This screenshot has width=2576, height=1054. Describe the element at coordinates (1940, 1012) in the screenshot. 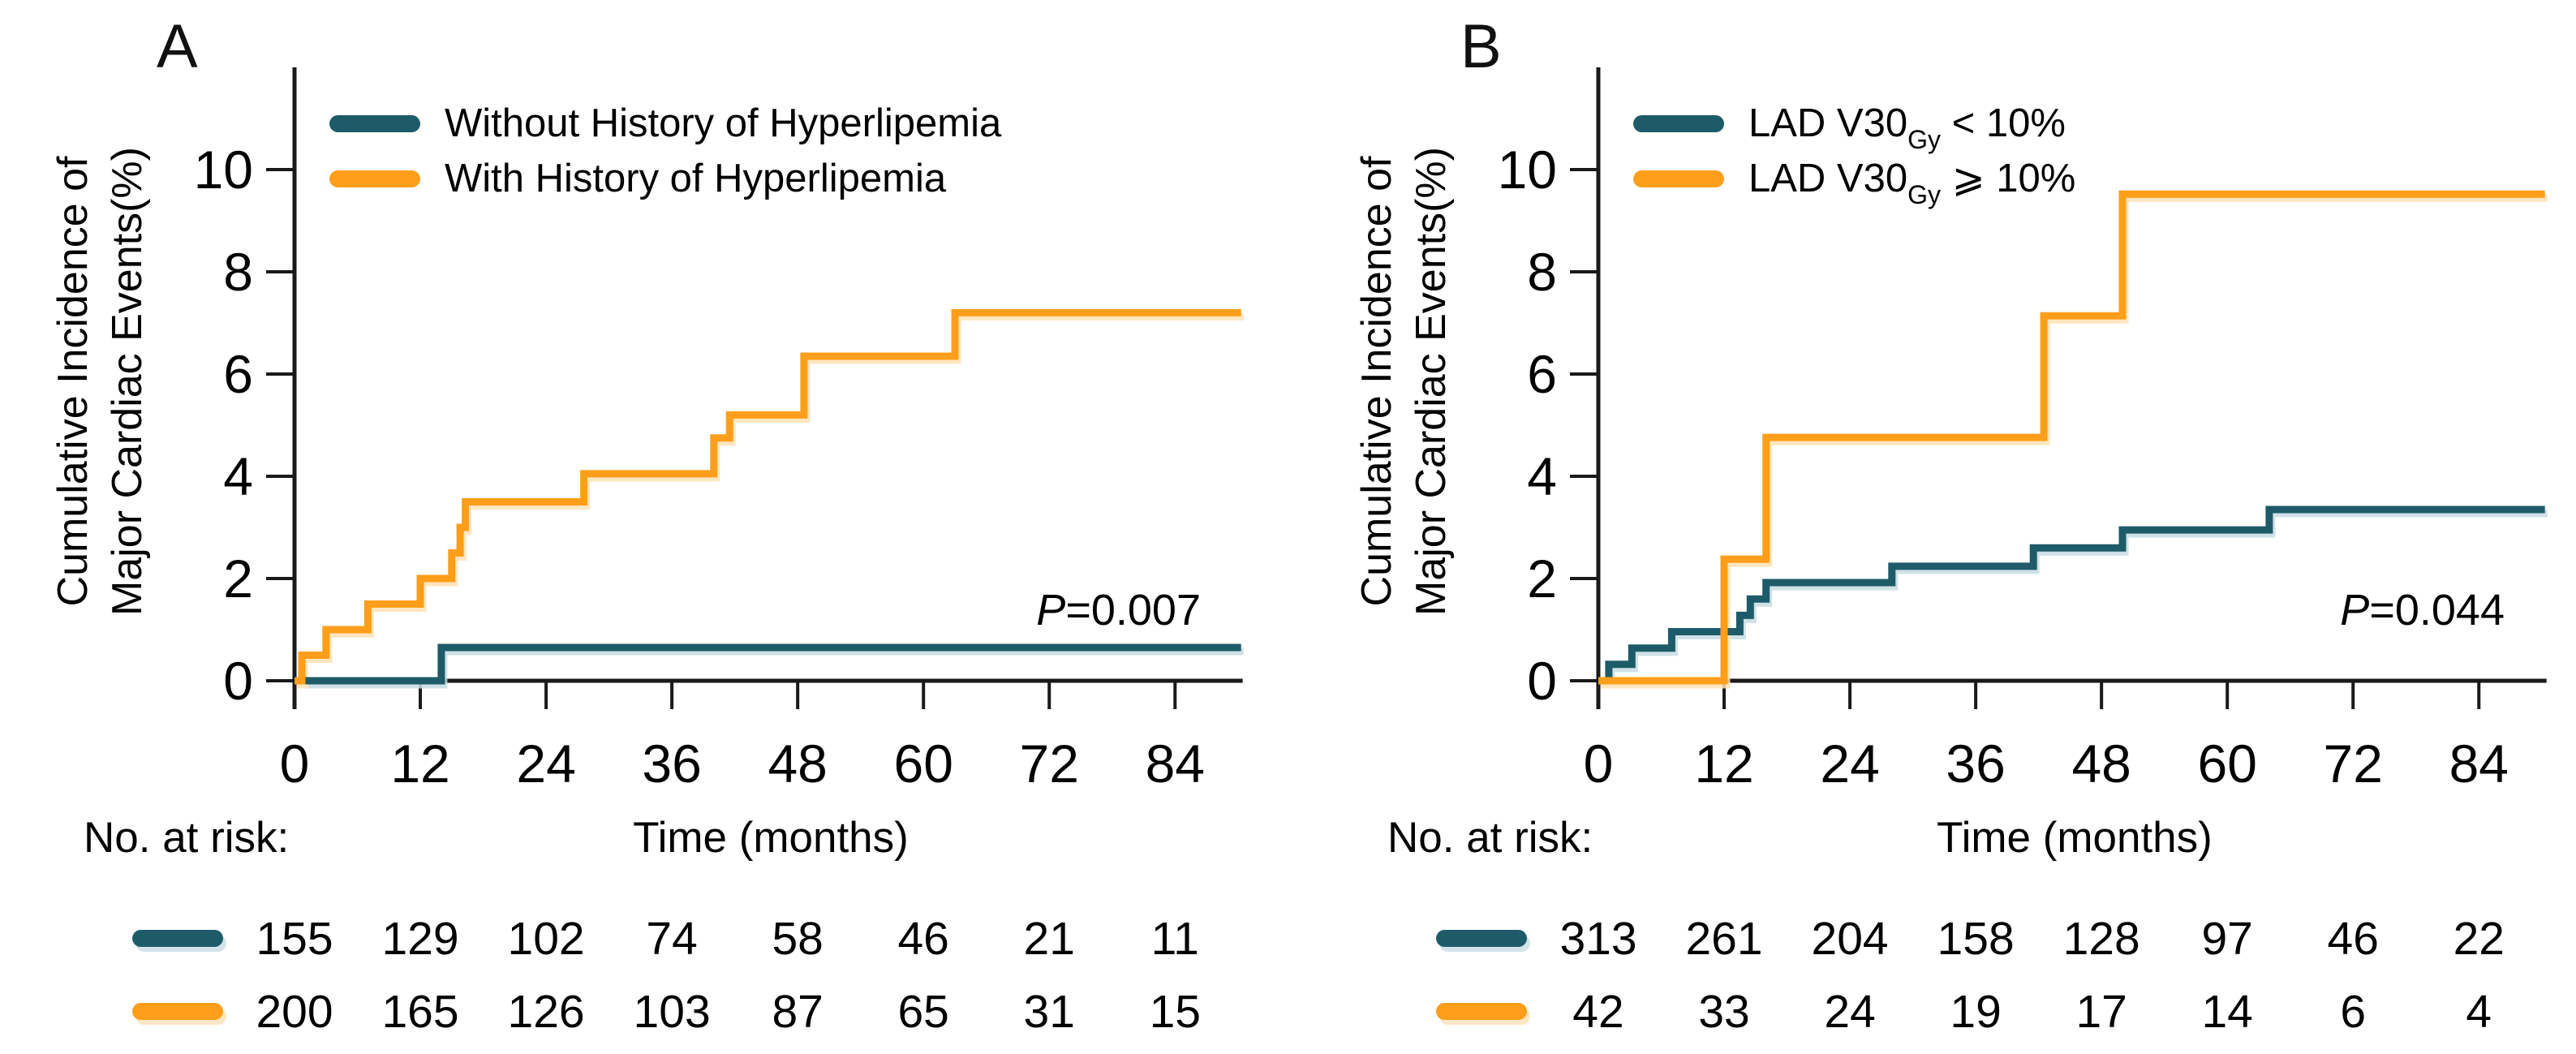

I see `panel-b-risk-row-orange: 42 33 24 19 17 14 6 4` at that location.